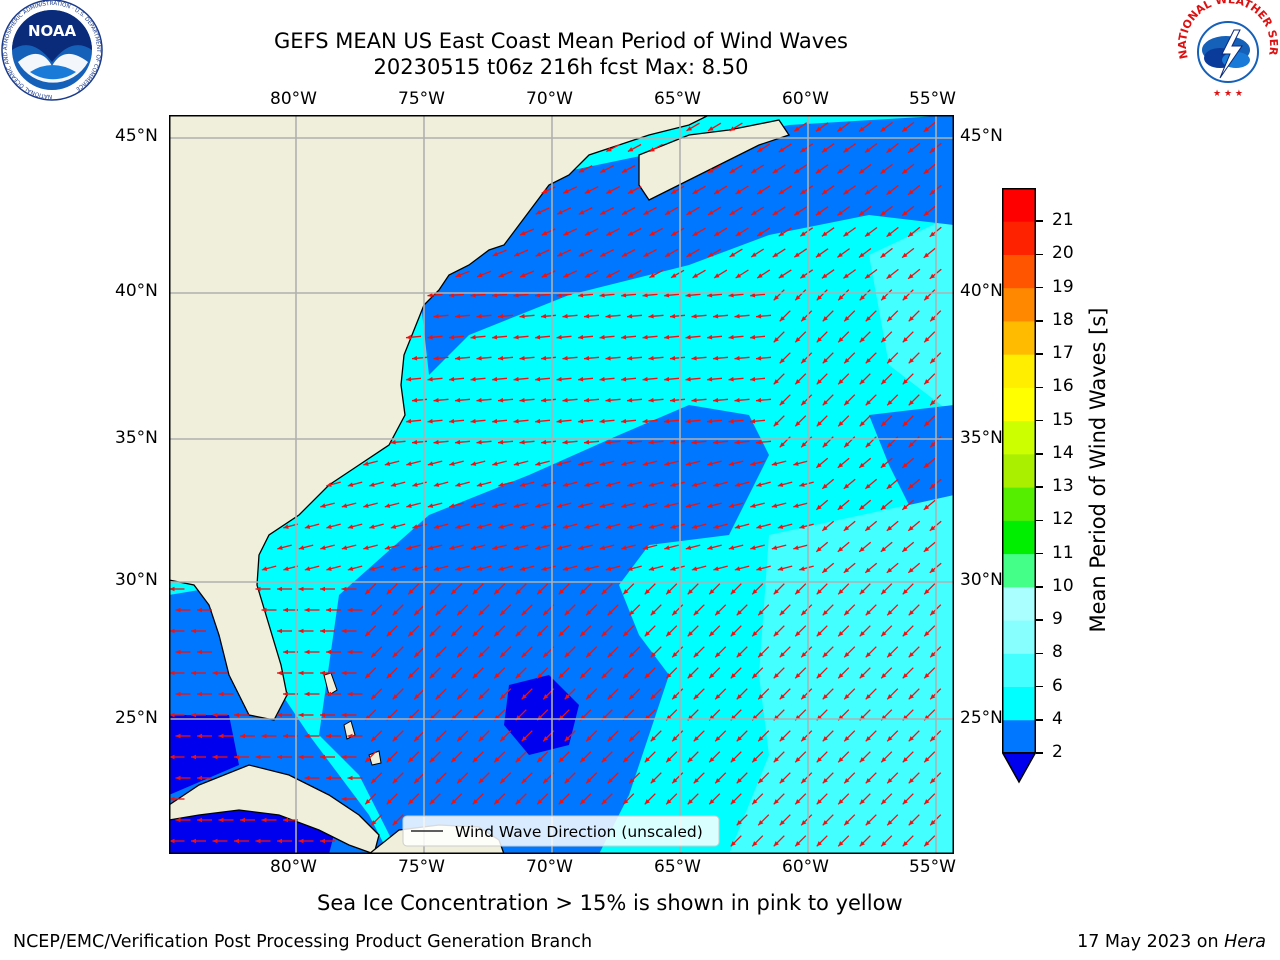 Image resolution: width=1280 pixels, height=960 pixels. I want to click on lat-label-right: 25°N, so click(981, 718).